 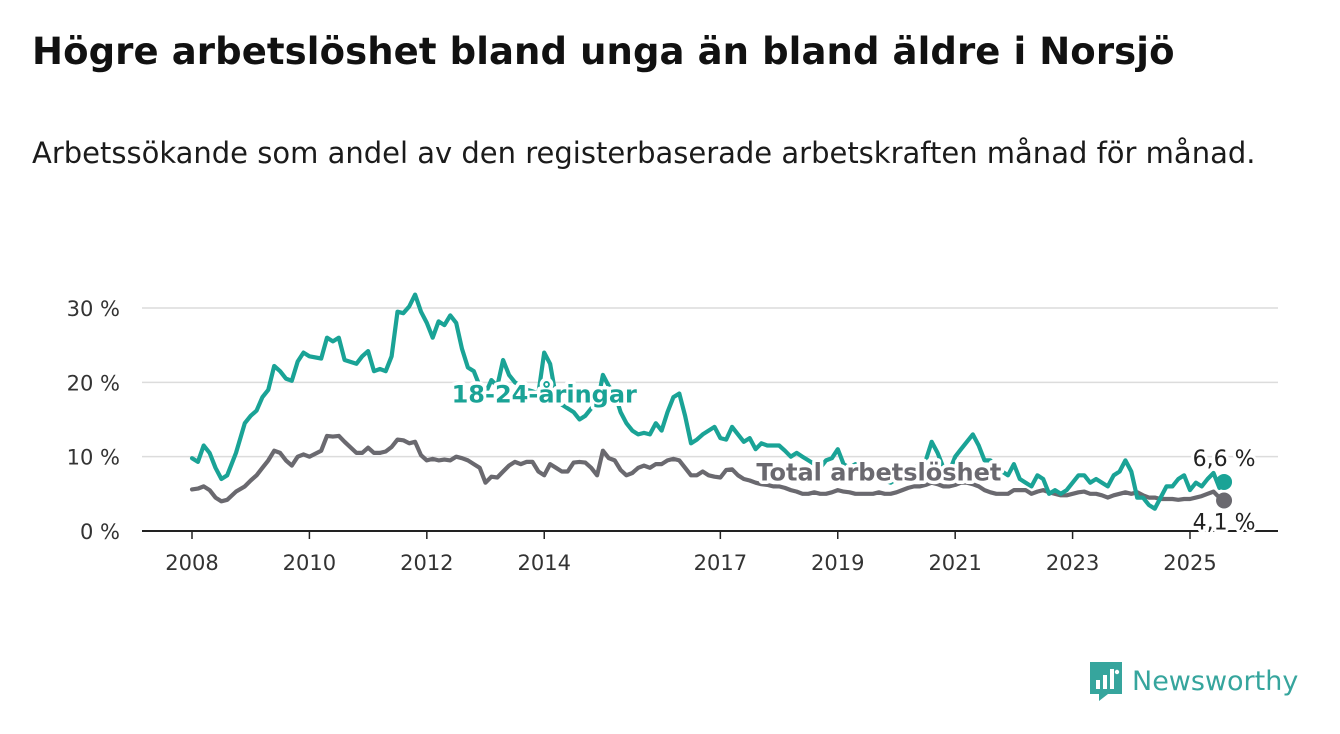 I want to click on series-label: Total arbetslöshet, so click(x=878, y=472).